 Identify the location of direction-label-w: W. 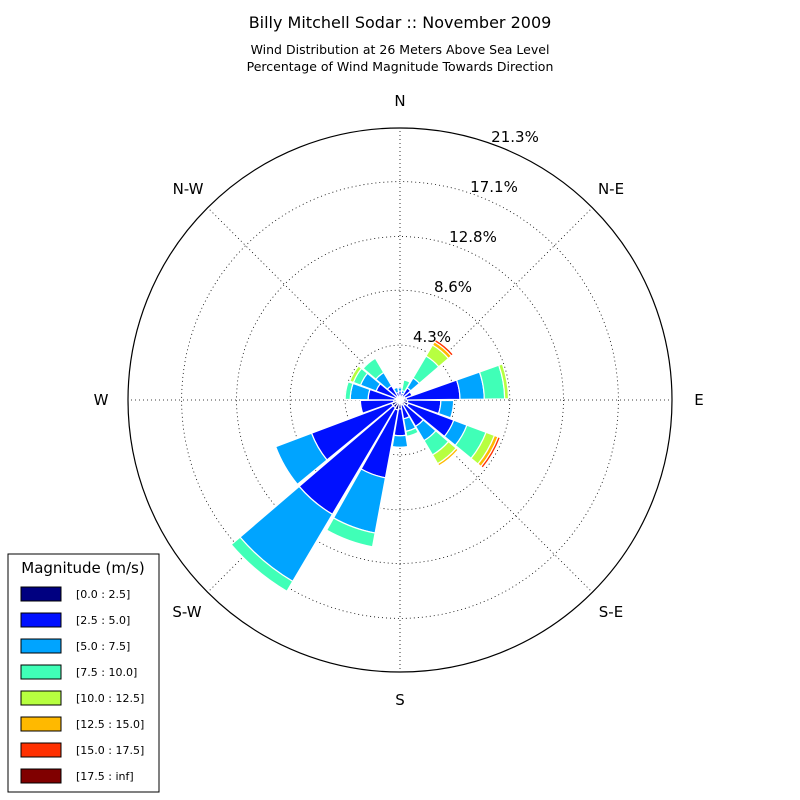
(101, 400).